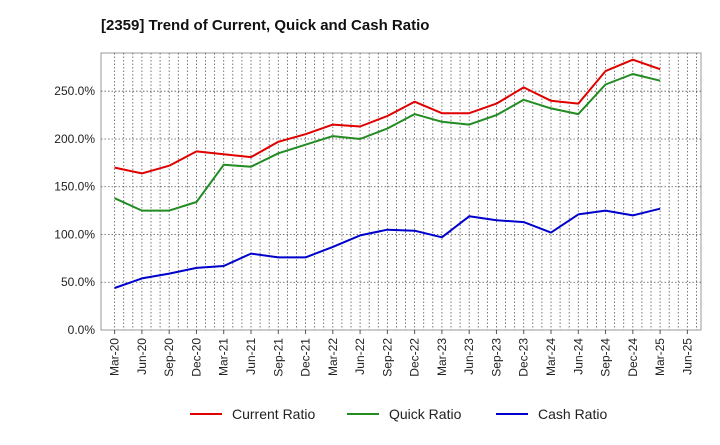 The image size is (720, 445). Describe the element at coordinates (251, 356) in the screenshot. I see `x-tick-label: Jun-21` at that location.